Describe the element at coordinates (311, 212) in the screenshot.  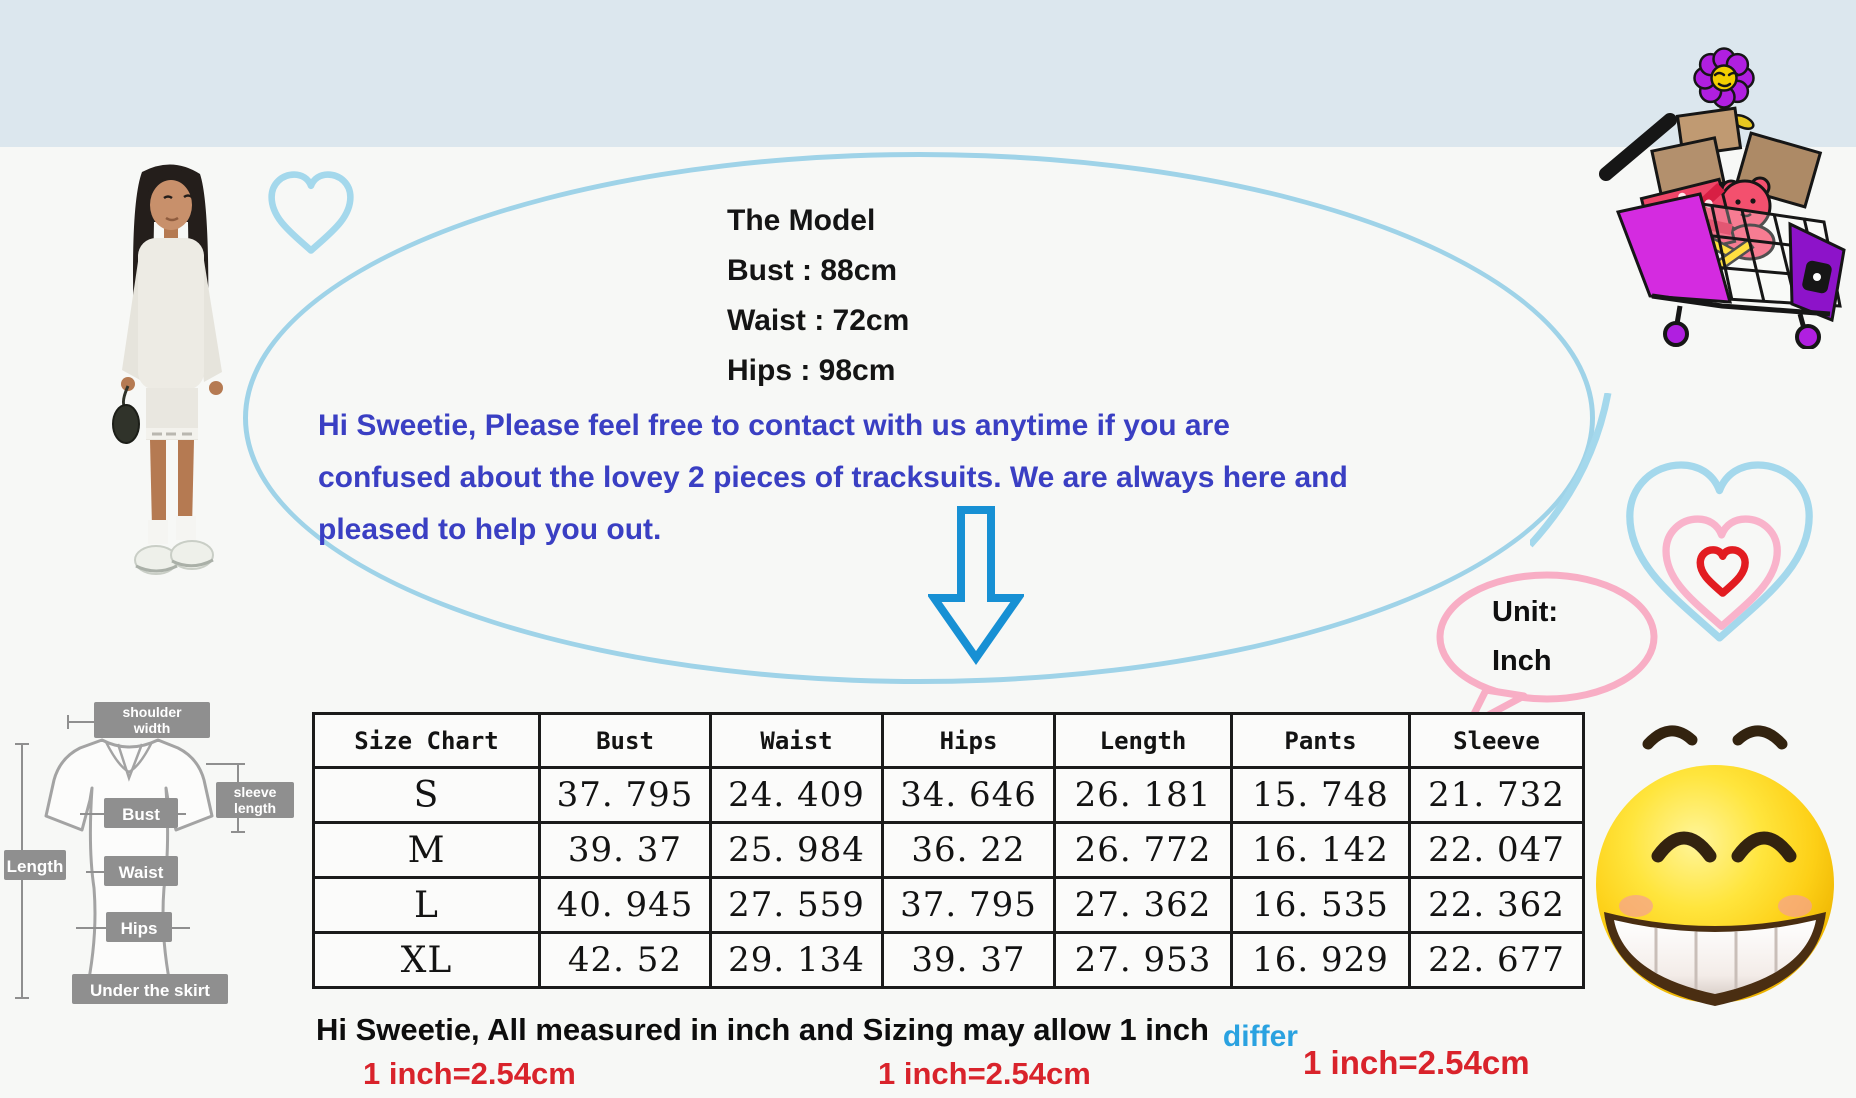
I see `heart-outline-icon` at that location.